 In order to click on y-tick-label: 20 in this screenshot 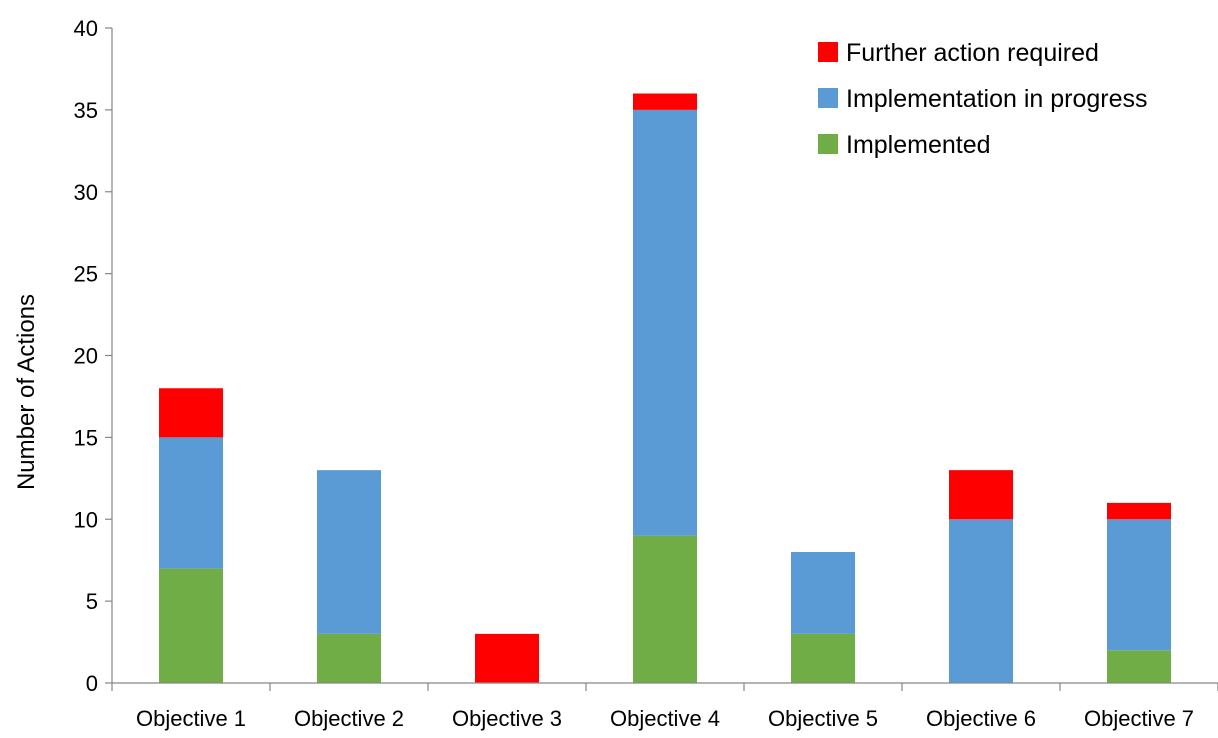, I will do `click(86, 356)`.